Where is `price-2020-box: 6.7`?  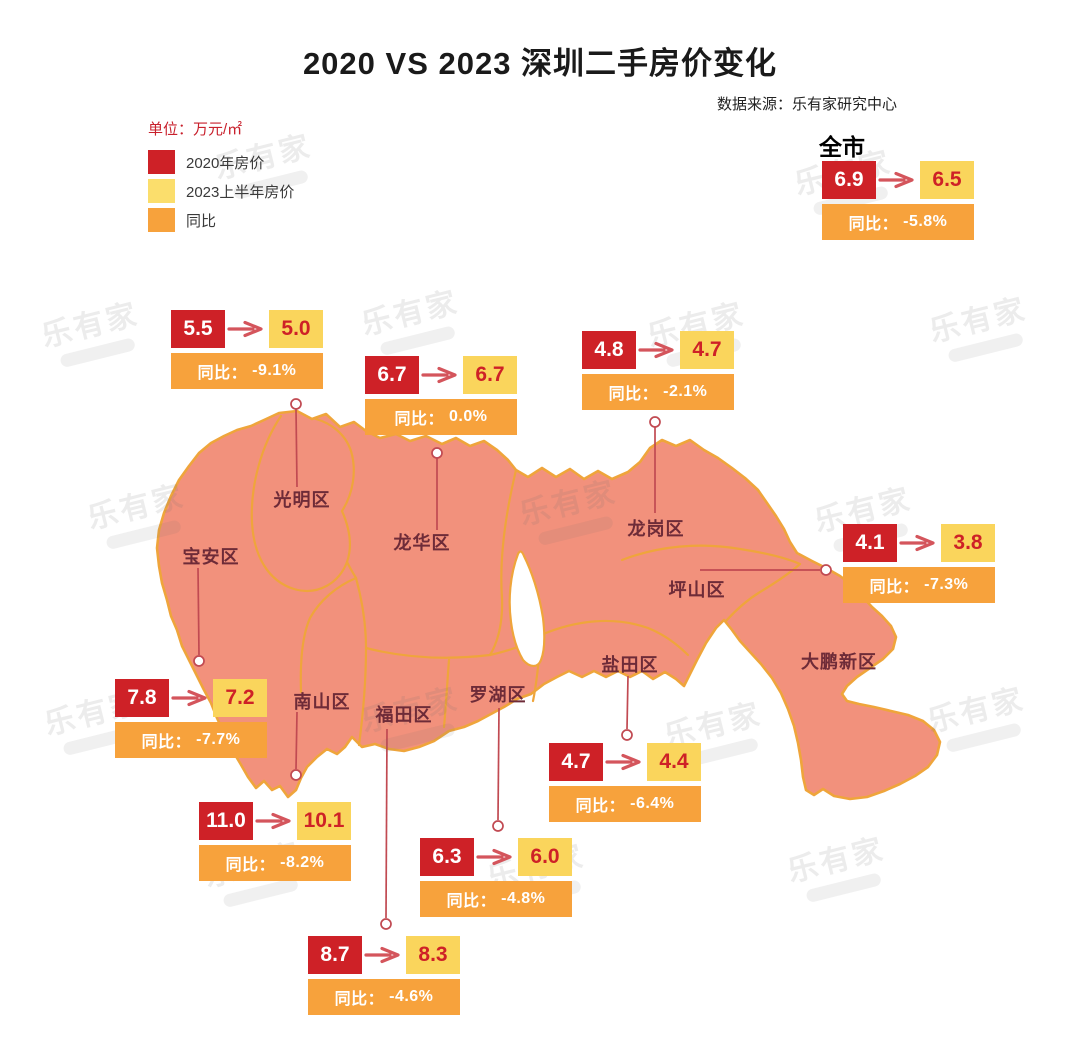
price-2020-box: 6.7 is located at coordinates (392, 375).